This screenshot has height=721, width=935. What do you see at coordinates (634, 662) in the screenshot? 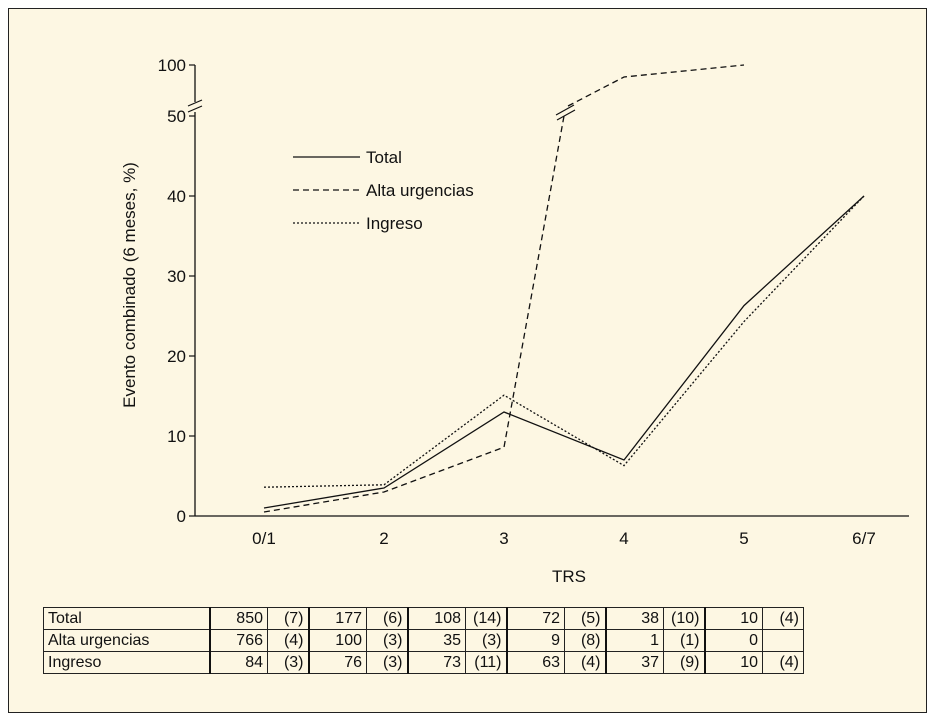
I see `count-cell: 37` at bounding box center [634, 662].